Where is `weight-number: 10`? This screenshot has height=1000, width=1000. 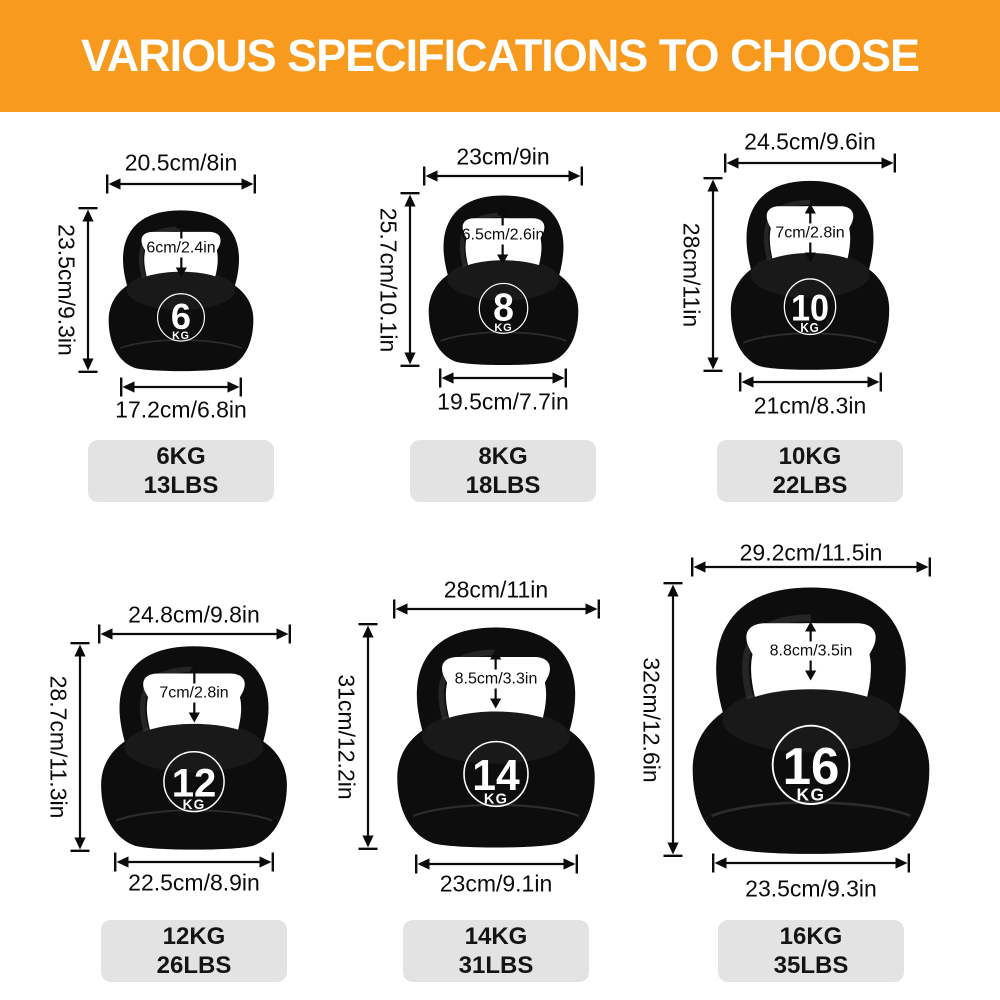
weight-number: 10 is located at coordinates (810, 308).